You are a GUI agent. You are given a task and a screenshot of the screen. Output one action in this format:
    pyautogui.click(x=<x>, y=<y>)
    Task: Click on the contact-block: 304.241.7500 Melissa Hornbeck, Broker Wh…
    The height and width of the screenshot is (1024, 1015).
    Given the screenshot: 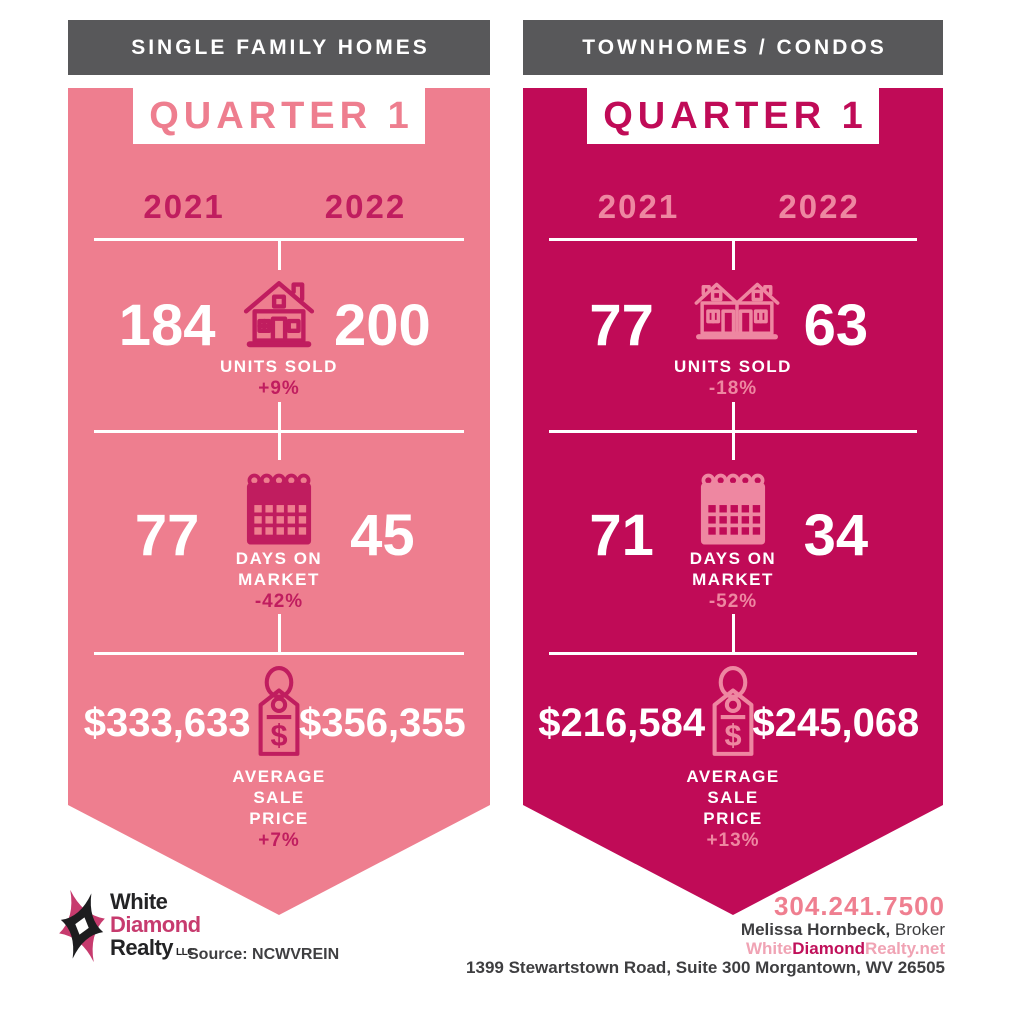 What is the action you would take?
    pyautogui.click(x=705, y=934)
    